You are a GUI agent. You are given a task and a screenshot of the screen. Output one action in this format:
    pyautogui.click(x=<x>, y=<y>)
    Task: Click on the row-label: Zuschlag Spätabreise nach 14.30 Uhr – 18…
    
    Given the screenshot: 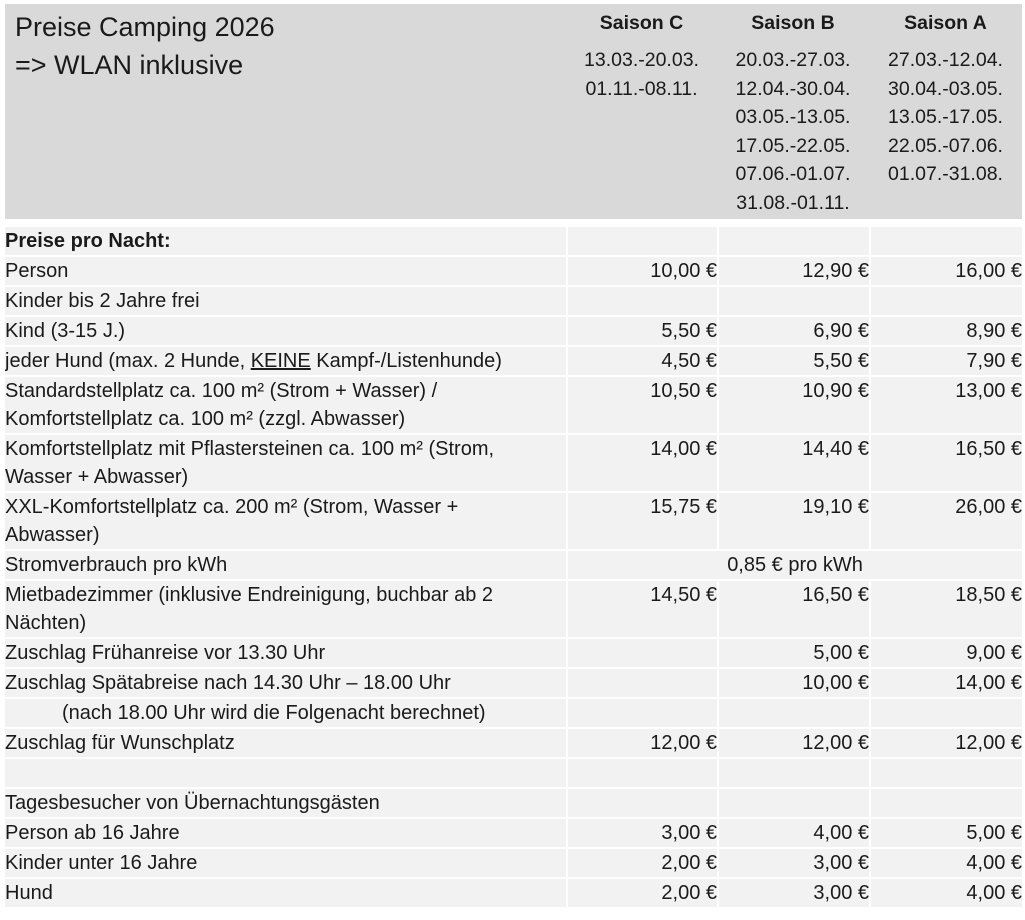 What is the action you would take?
    pyautogui.click(x=285, y=683)
    